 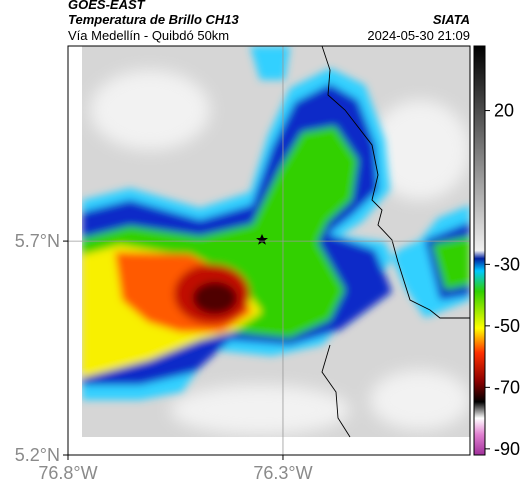 What do you see at coordinates (507, 449) in the screenshot?
I see `colorbar-tick-label: -90` at bounding box center [507, 449].